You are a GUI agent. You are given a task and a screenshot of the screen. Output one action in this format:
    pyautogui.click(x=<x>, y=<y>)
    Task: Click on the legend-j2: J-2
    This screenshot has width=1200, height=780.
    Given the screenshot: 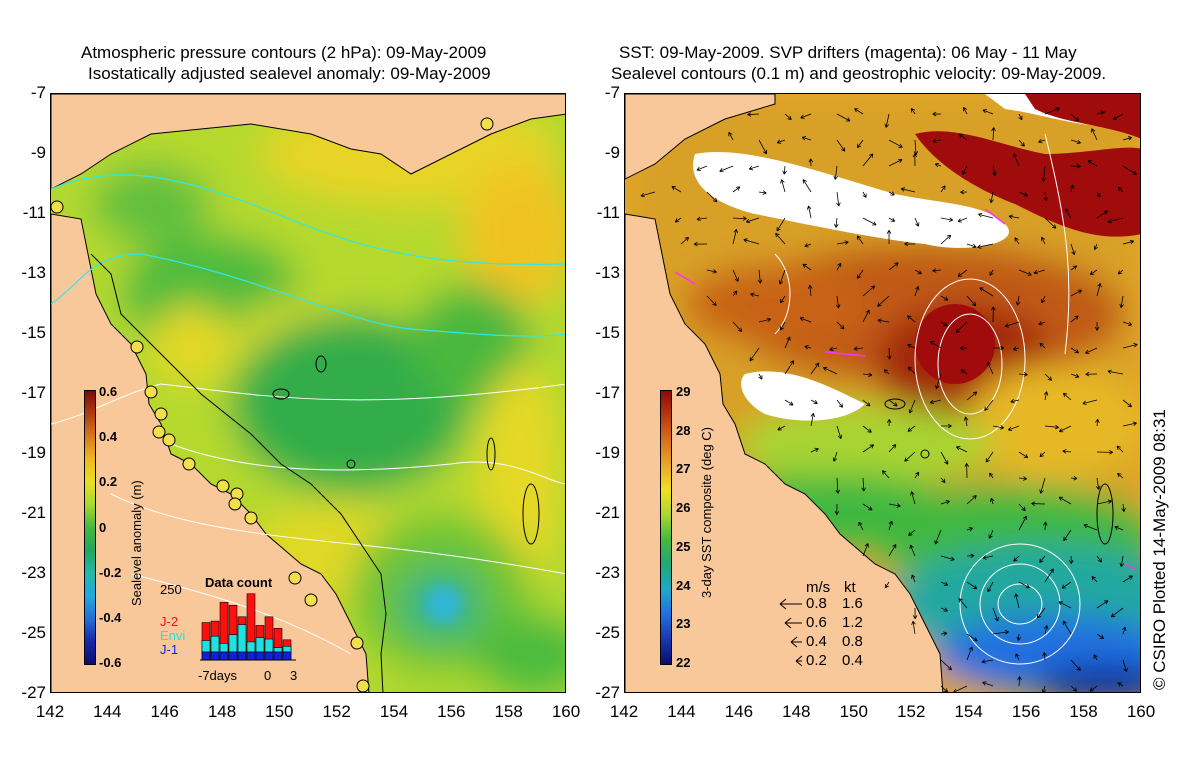 What is the action you would take?
    pyautogui.click(x=169, y=621)
    